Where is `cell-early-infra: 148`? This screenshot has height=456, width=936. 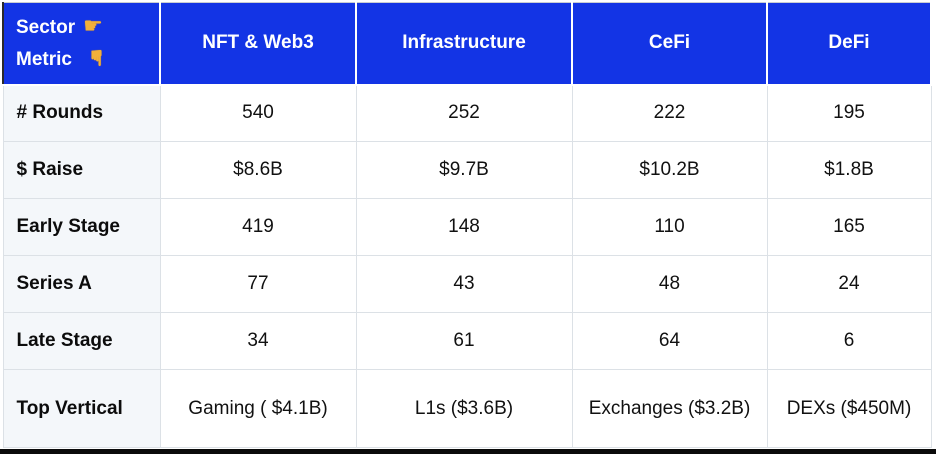 cell-early-infra: 148 is located at coordinates (464, 227).